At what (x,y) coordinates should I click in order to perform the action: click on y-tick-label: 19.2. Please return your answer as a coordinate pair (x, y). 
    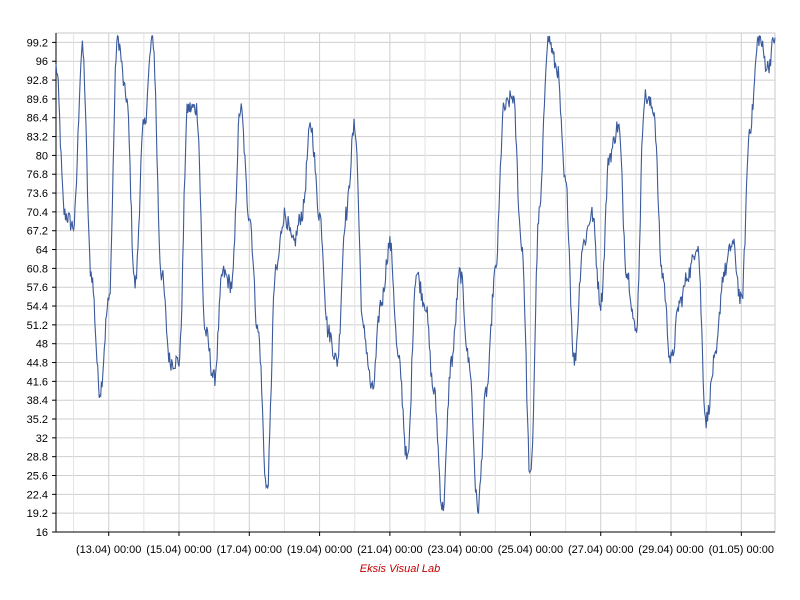
    Looking at the image, I should click on (37, 514).